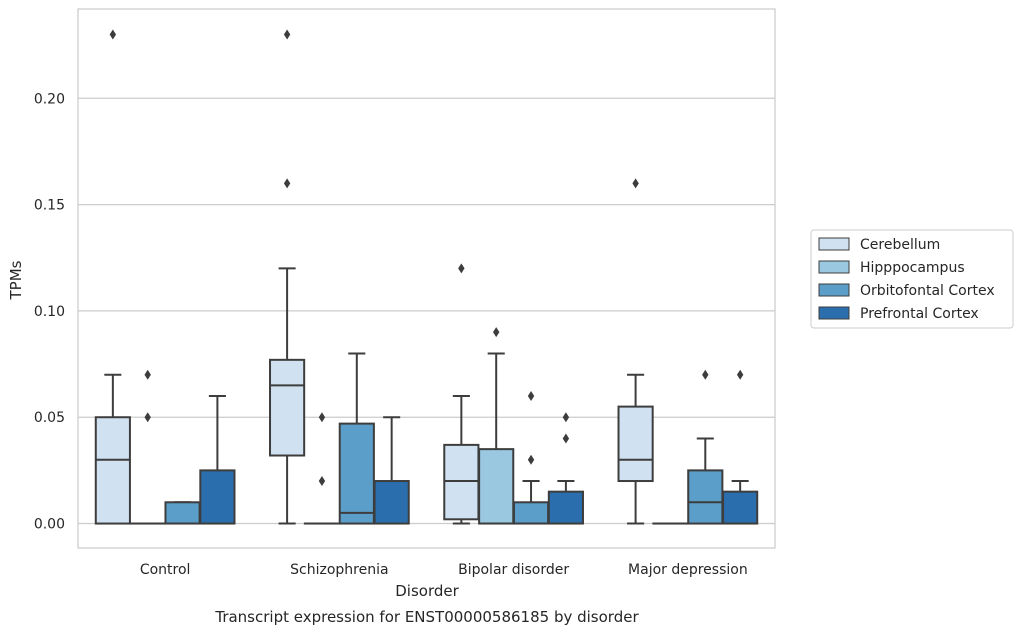 The height and width of the screenshot is (634, 1023). Describe the element at coordinates (49, 525) in the screenshot. I see `y-tick-label: 0.00` at that location.